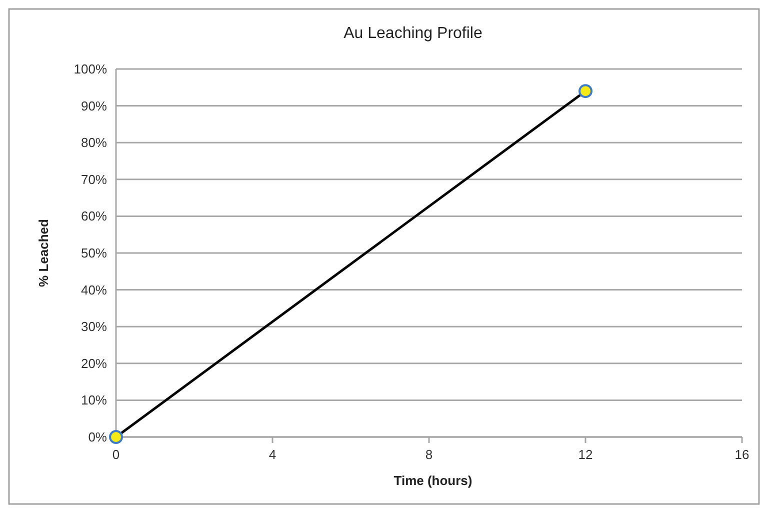  I want to click on y-tick-label: 60%, so click(94, 216).